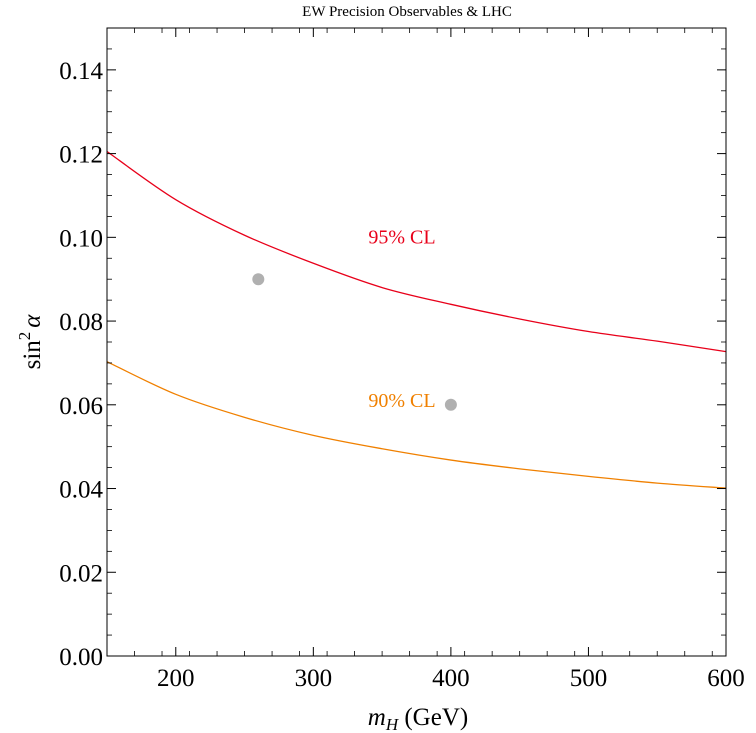 The image size is (756, 733). What do you see at coordinates (81, 657) in the screenshot?
I see `y-tick-label: 0.00` at bounding box center [81, 657].